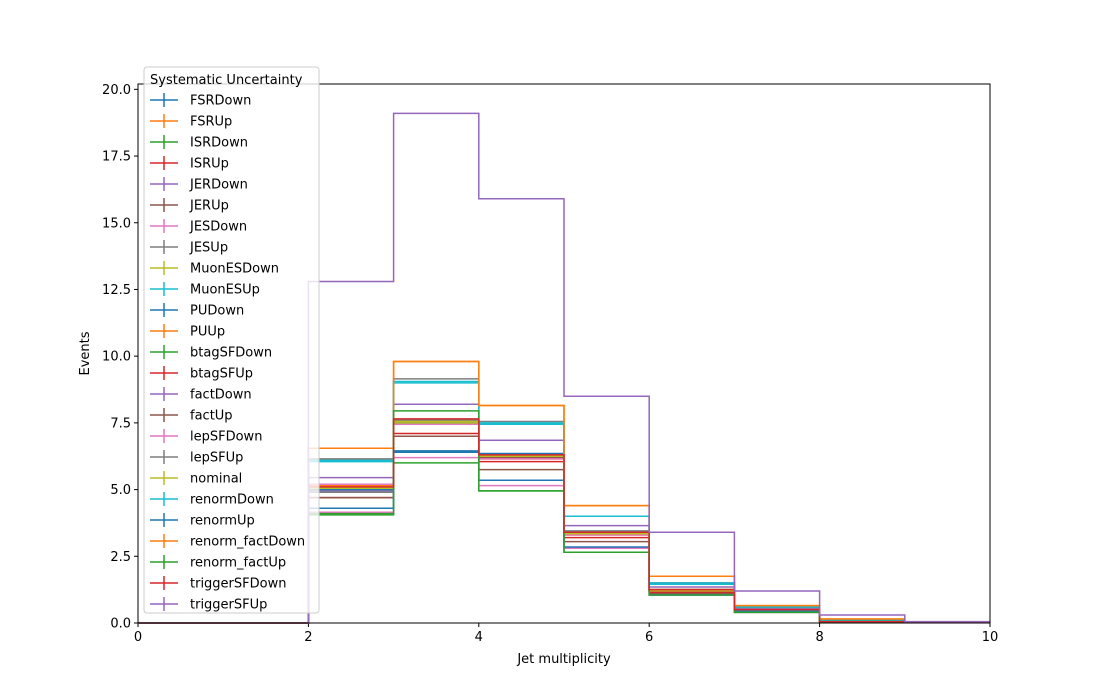 The image size is (1100, 700). What do you see at coordinates (234, 269) in the screenshot?
I see `legend-label: MuonESDown` at bounding box center [234, 269].